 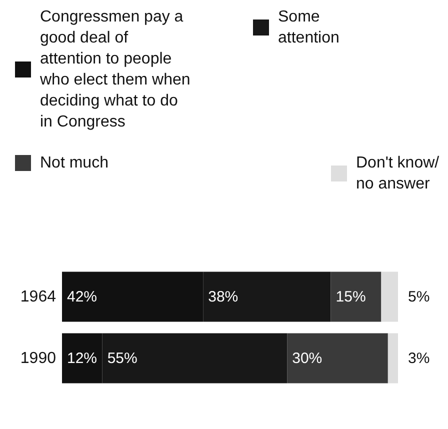 I want to click on data-label: 38%, so click(x=223, y=297).